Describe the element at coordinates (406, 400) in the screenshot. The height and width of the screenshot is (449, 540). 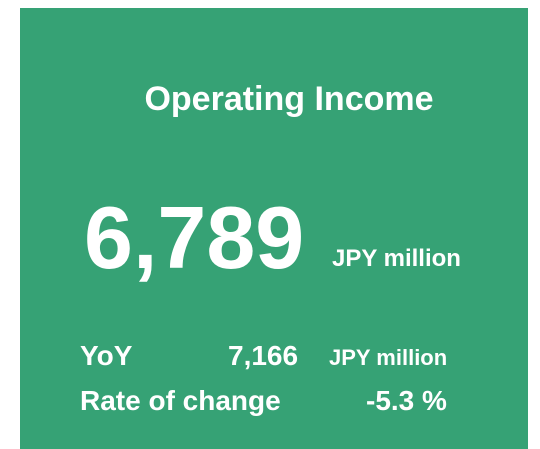
I see `rate-value: -5.3 %` at that location.